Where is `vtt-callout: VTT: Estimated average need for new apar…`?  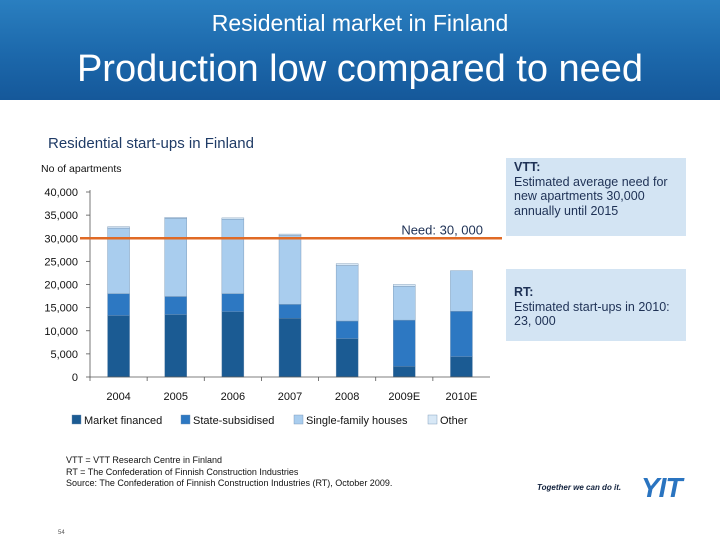
vtt-callout: VTT: Estimated average need for new apar… is located at coordinates (596, 197).